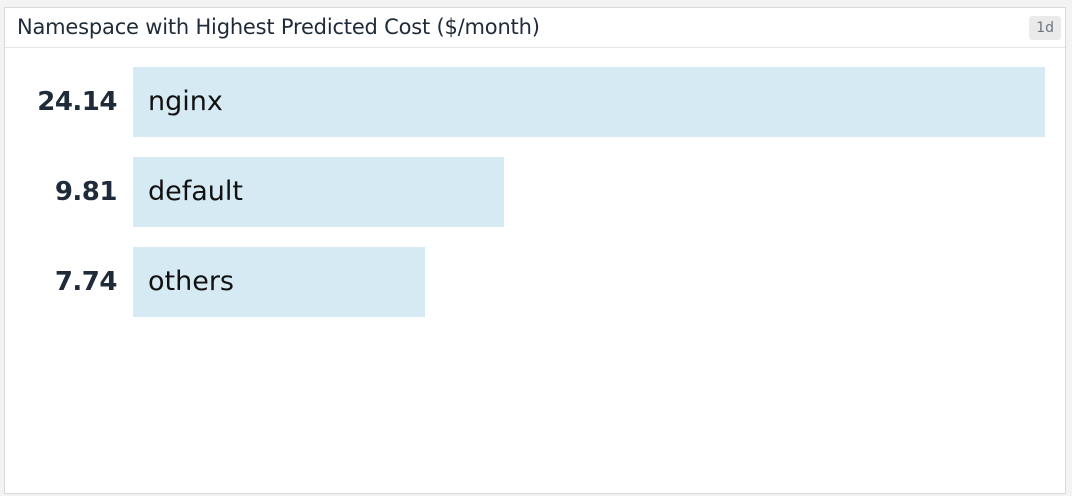 The image size is (1072, 496). I want to click on bar-category-label: nginx, so click(185, 101).